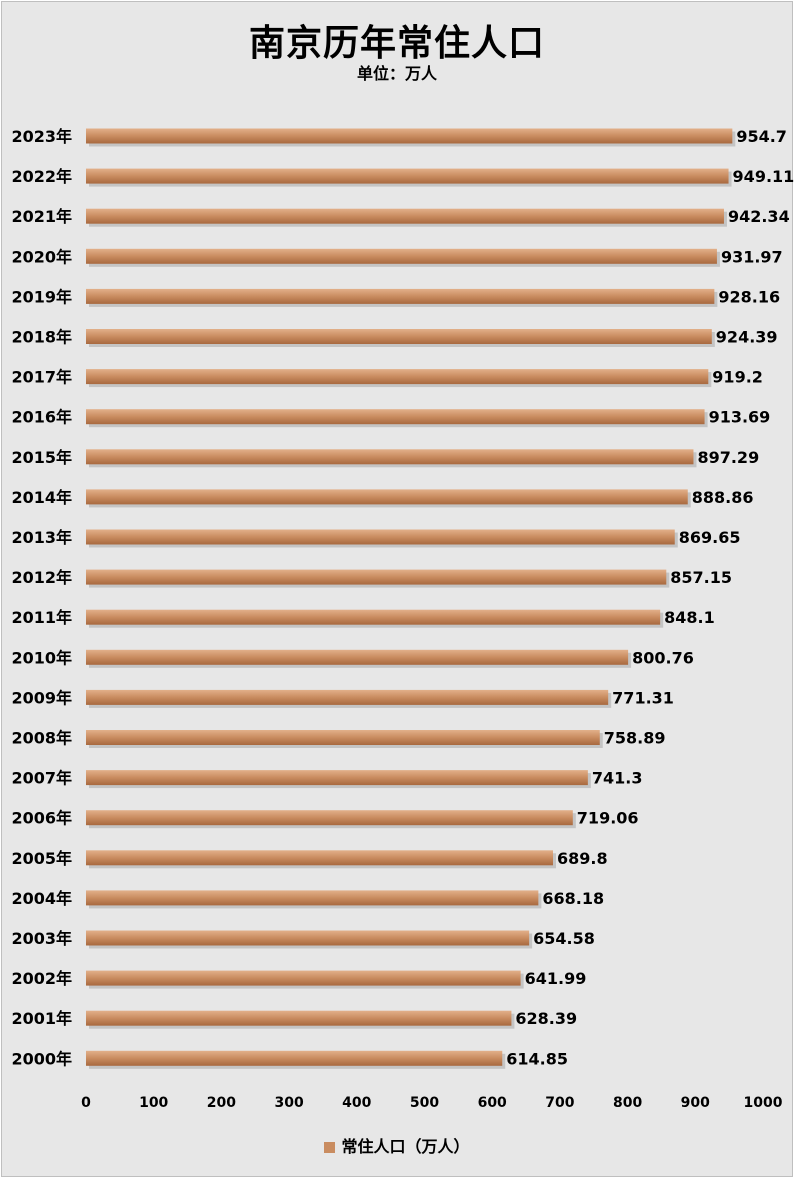  I want to click on category-label: 2017年, so click(41, 377).